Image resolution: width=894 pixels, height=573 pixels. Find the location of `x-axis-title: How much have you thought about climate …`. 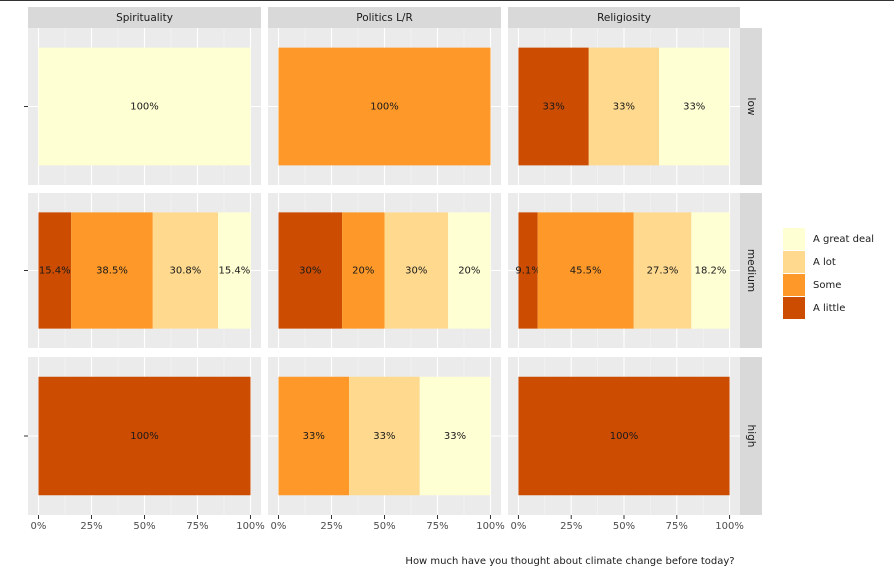

x-axis-title: How much have you thought about climate … is located at coordinates (569, 561).